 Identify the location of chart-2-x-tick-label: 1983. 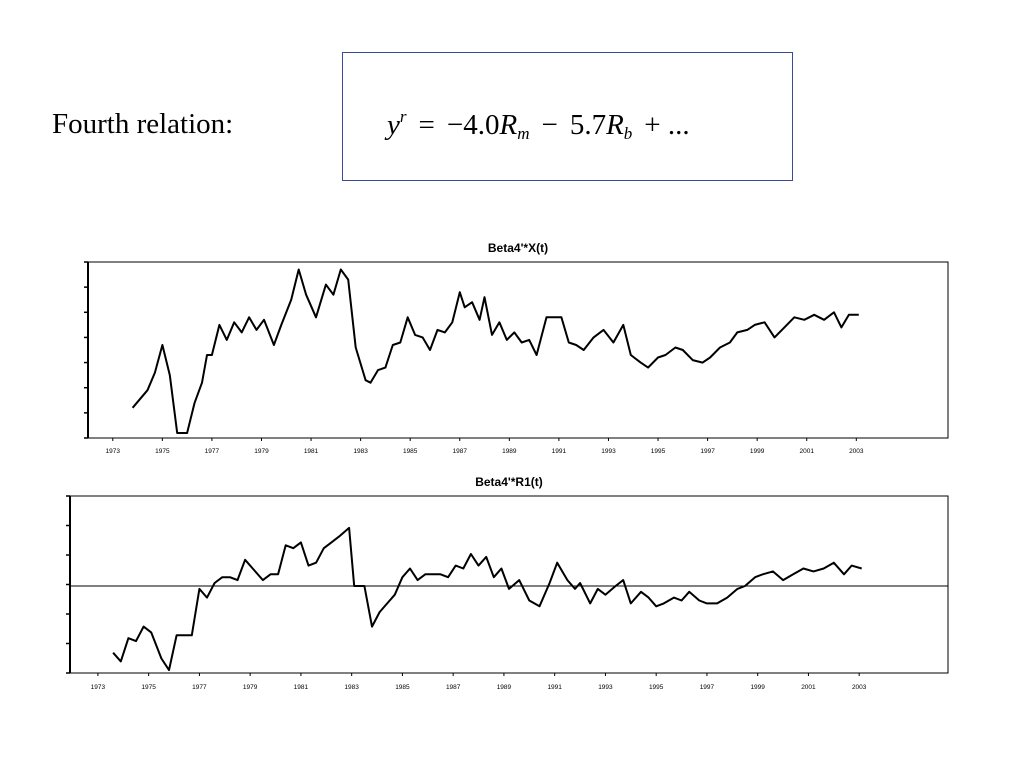
(351, 687).